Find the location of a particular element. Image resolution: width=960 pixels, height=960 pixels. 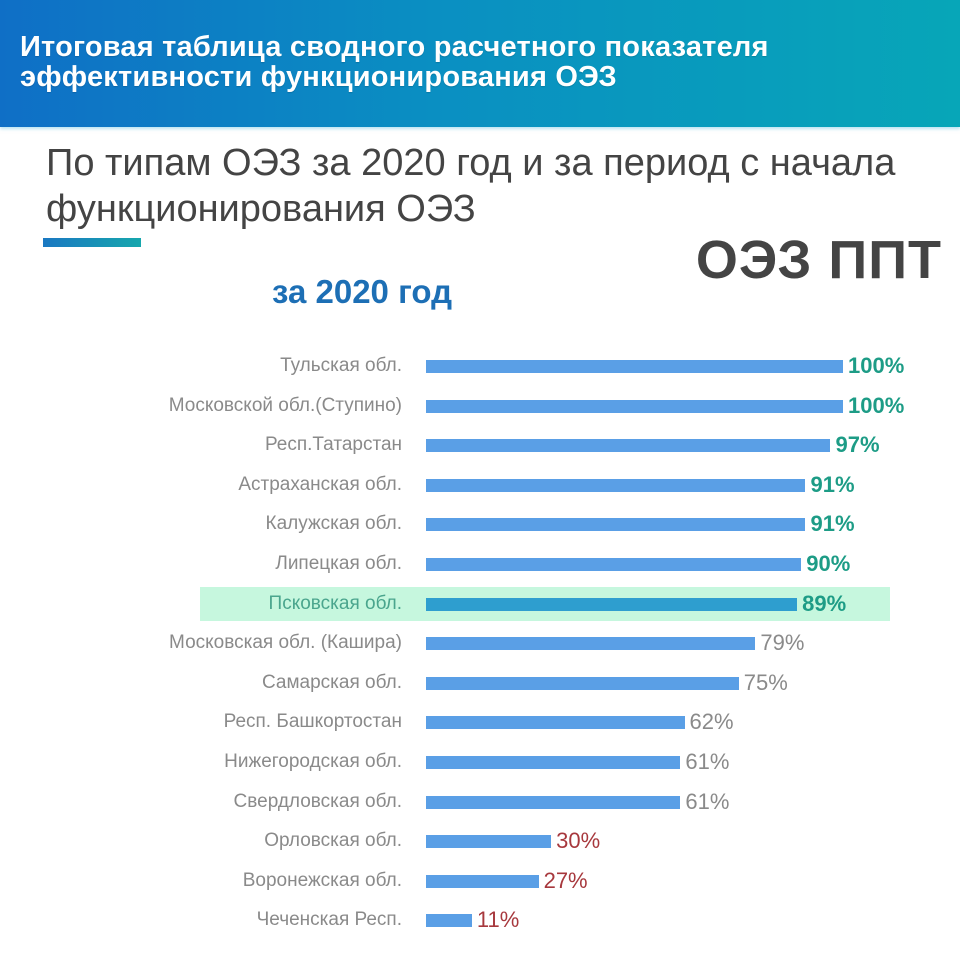

chart-row: Московская обл. (Кашира) 79% is located at coordinates (480, 643).